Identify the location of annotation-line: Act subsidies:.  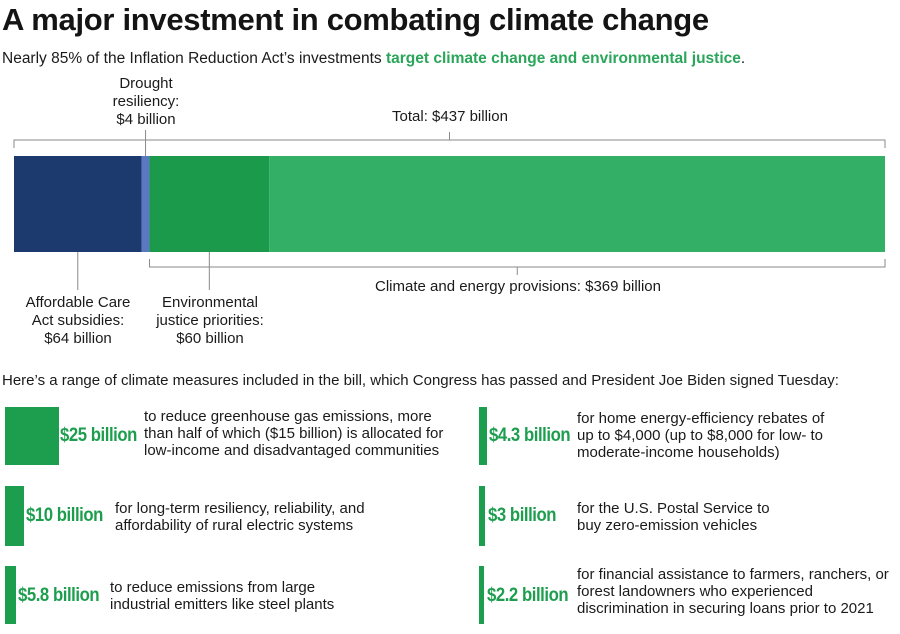
(78, 320).